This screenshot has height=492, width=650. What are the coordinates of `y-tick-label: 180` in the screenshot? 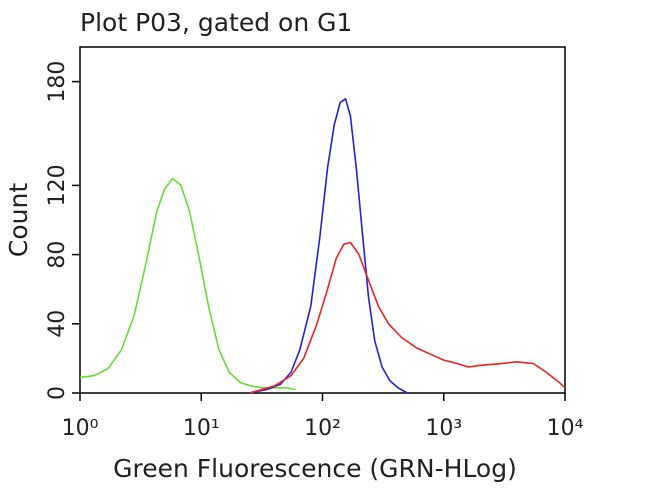 It's located at (57, 82).